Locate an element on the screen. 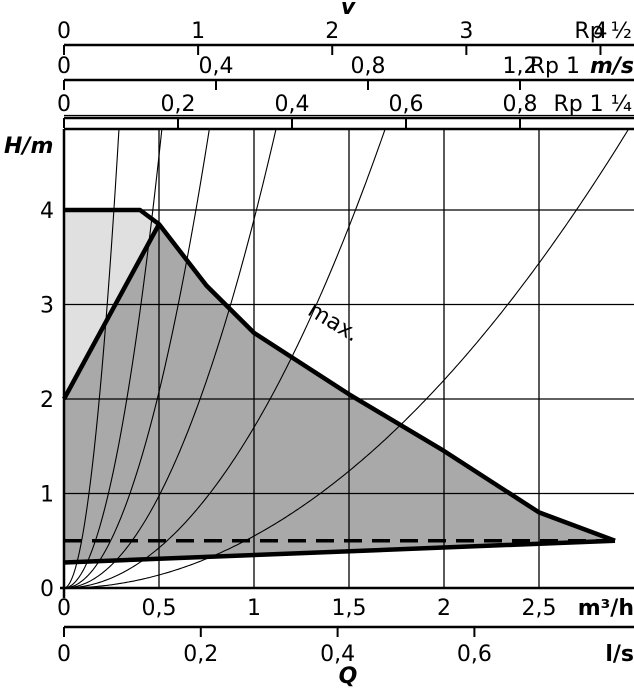 The image size is (634, 694). lps-tick-label: 0,2 is located at coordinates (200, 654).